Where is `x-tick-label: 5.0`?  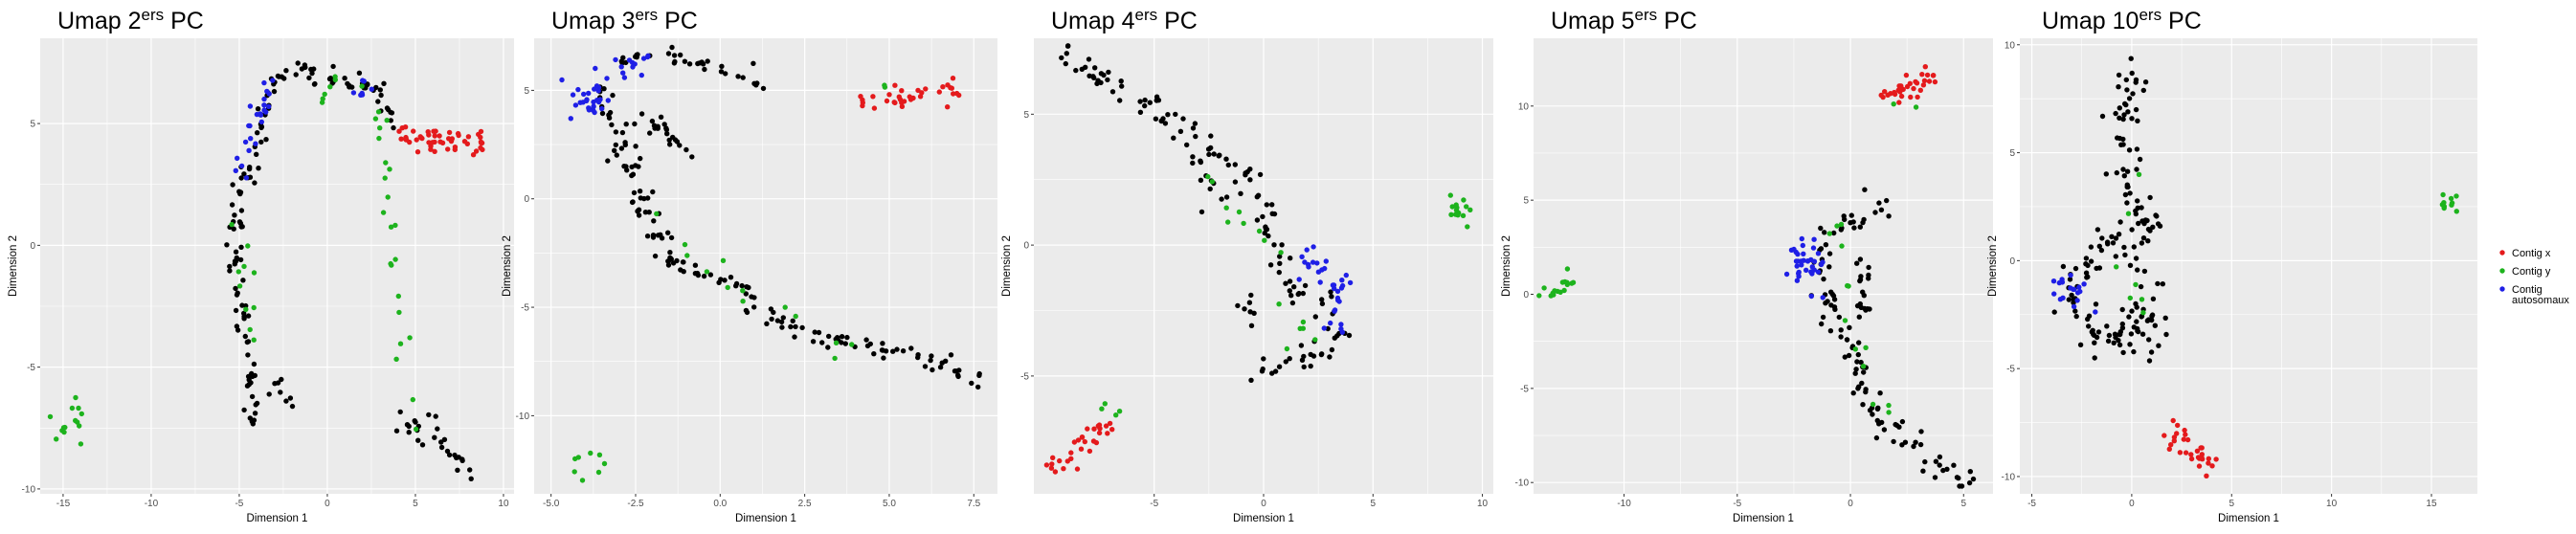
x-tick-label: 5.0 is located at coordinates (889, 504).